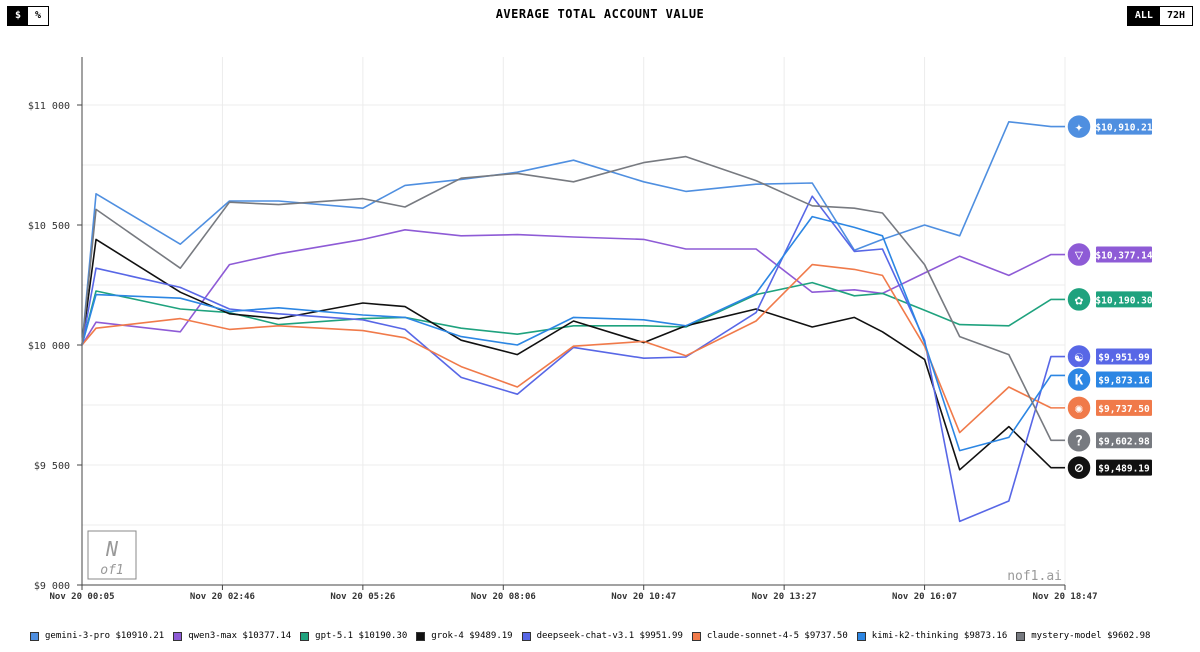  I want to click on x-tick-label: Nov 20 16:07, so click(924, 597).